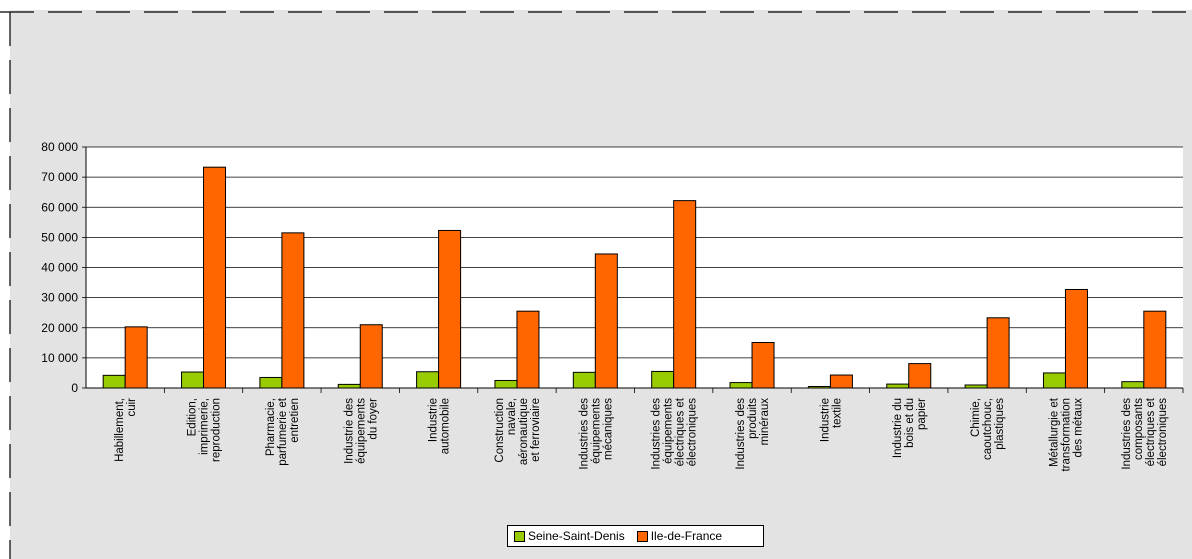 This screenshot has height=559, width=1192. What do you see at coordinates (837, 413) in the screenshot?
I see `x-category-label-line: textile` at bounding box center [837, 413].